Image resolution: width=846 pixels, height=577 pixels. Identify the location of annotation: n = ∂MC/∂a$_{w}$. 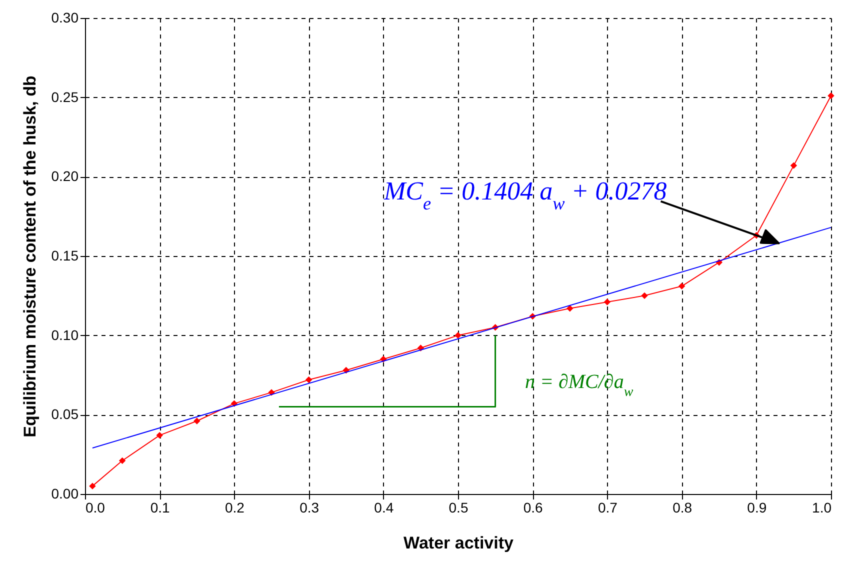
(579, 385).